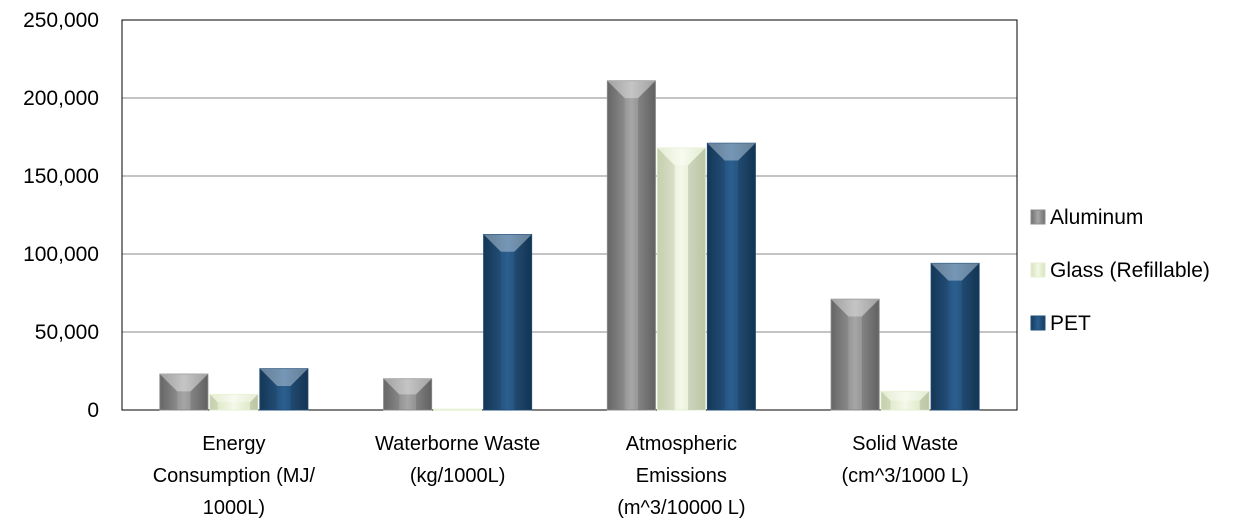 Image resolution: width=1238 pixels, height=519 pixels. Describe the element at coordinates (905, 460) in the screenshot. I see `x-category-label: Solid Waste (cm^3/1000 L)` at that location.